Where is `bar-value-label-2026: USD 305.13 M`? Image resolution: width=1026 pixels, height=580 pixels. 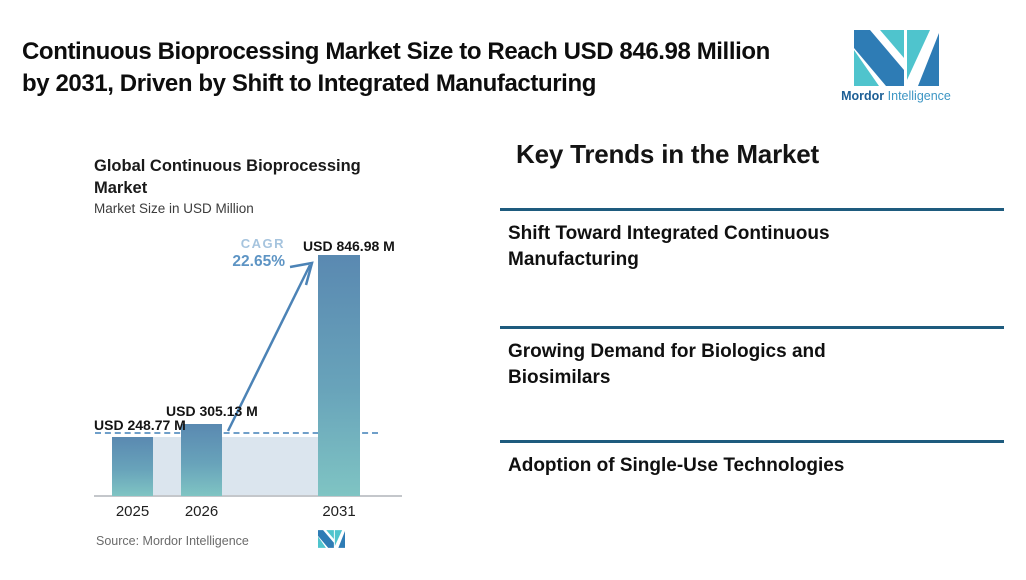 bar-value-label-2026: USD 305.13 M is located at coordinates (212, 411).